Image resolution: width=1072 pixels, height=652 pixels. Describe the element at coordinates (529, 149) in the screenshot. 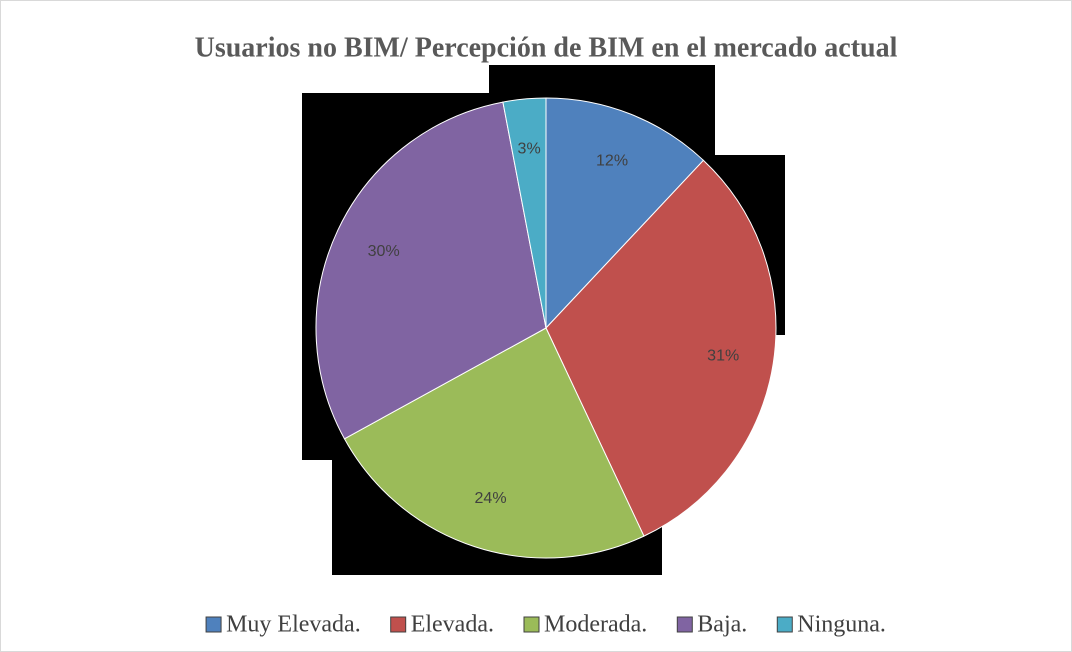

I see `data-label: 3%` at that location.